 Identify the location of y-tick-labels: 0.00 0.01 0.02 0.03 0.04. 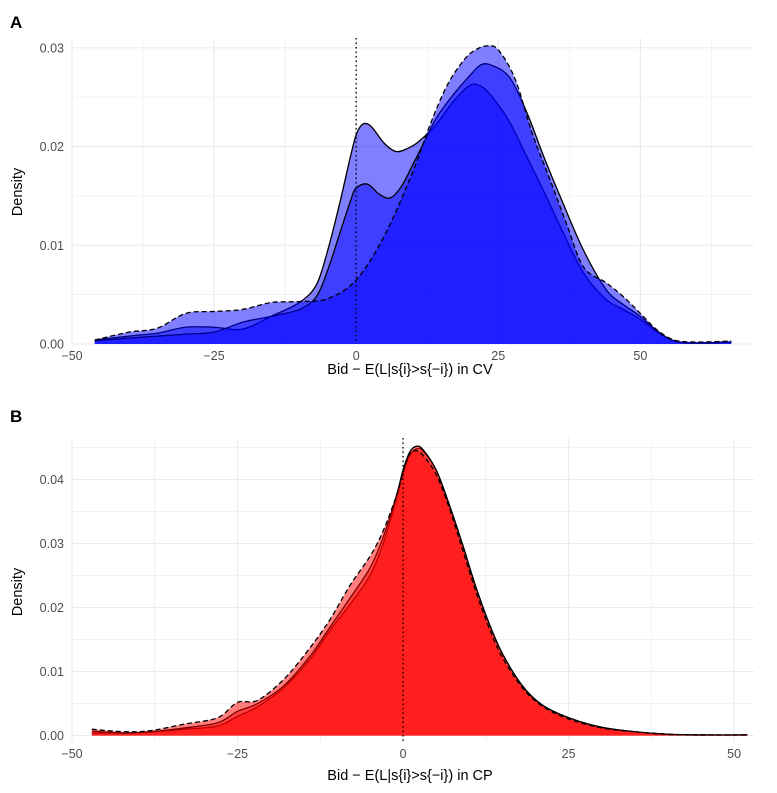
(52, 608).